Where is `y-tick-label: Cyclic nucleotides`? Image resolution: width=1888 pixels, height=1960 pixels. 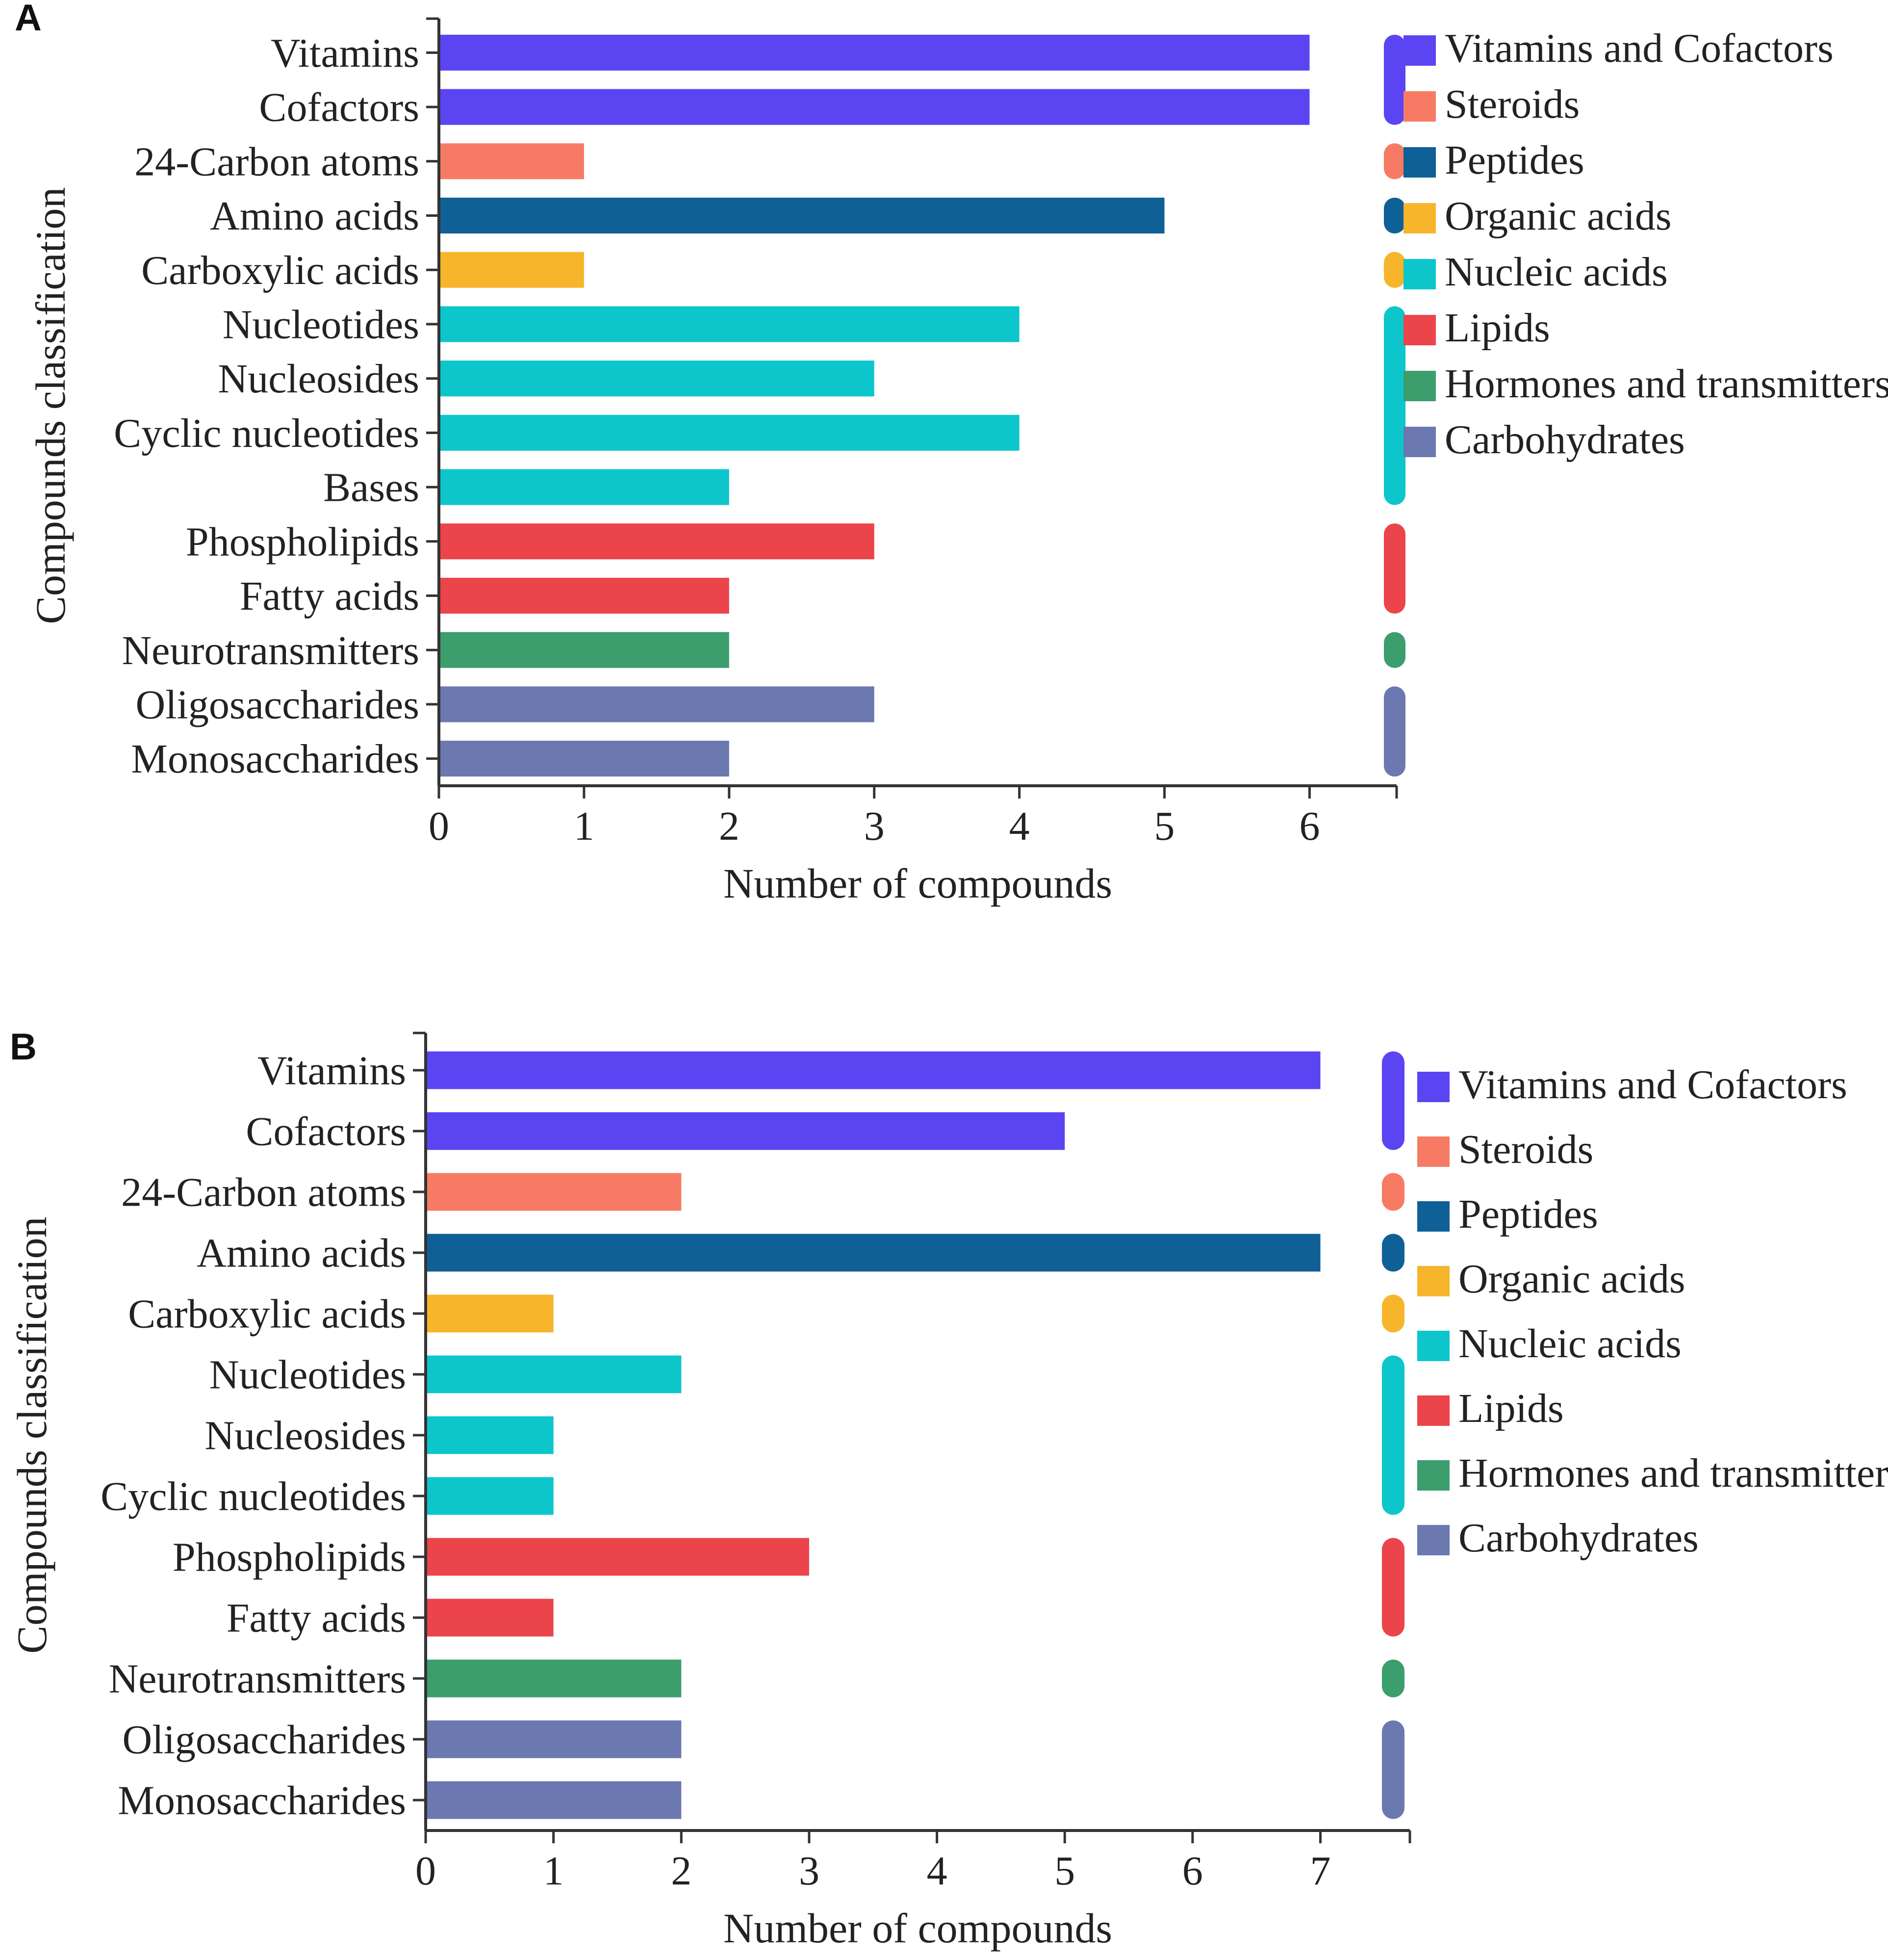 y-tick-label: Cyclic nucleotides is located at coordinates (253, 1497).